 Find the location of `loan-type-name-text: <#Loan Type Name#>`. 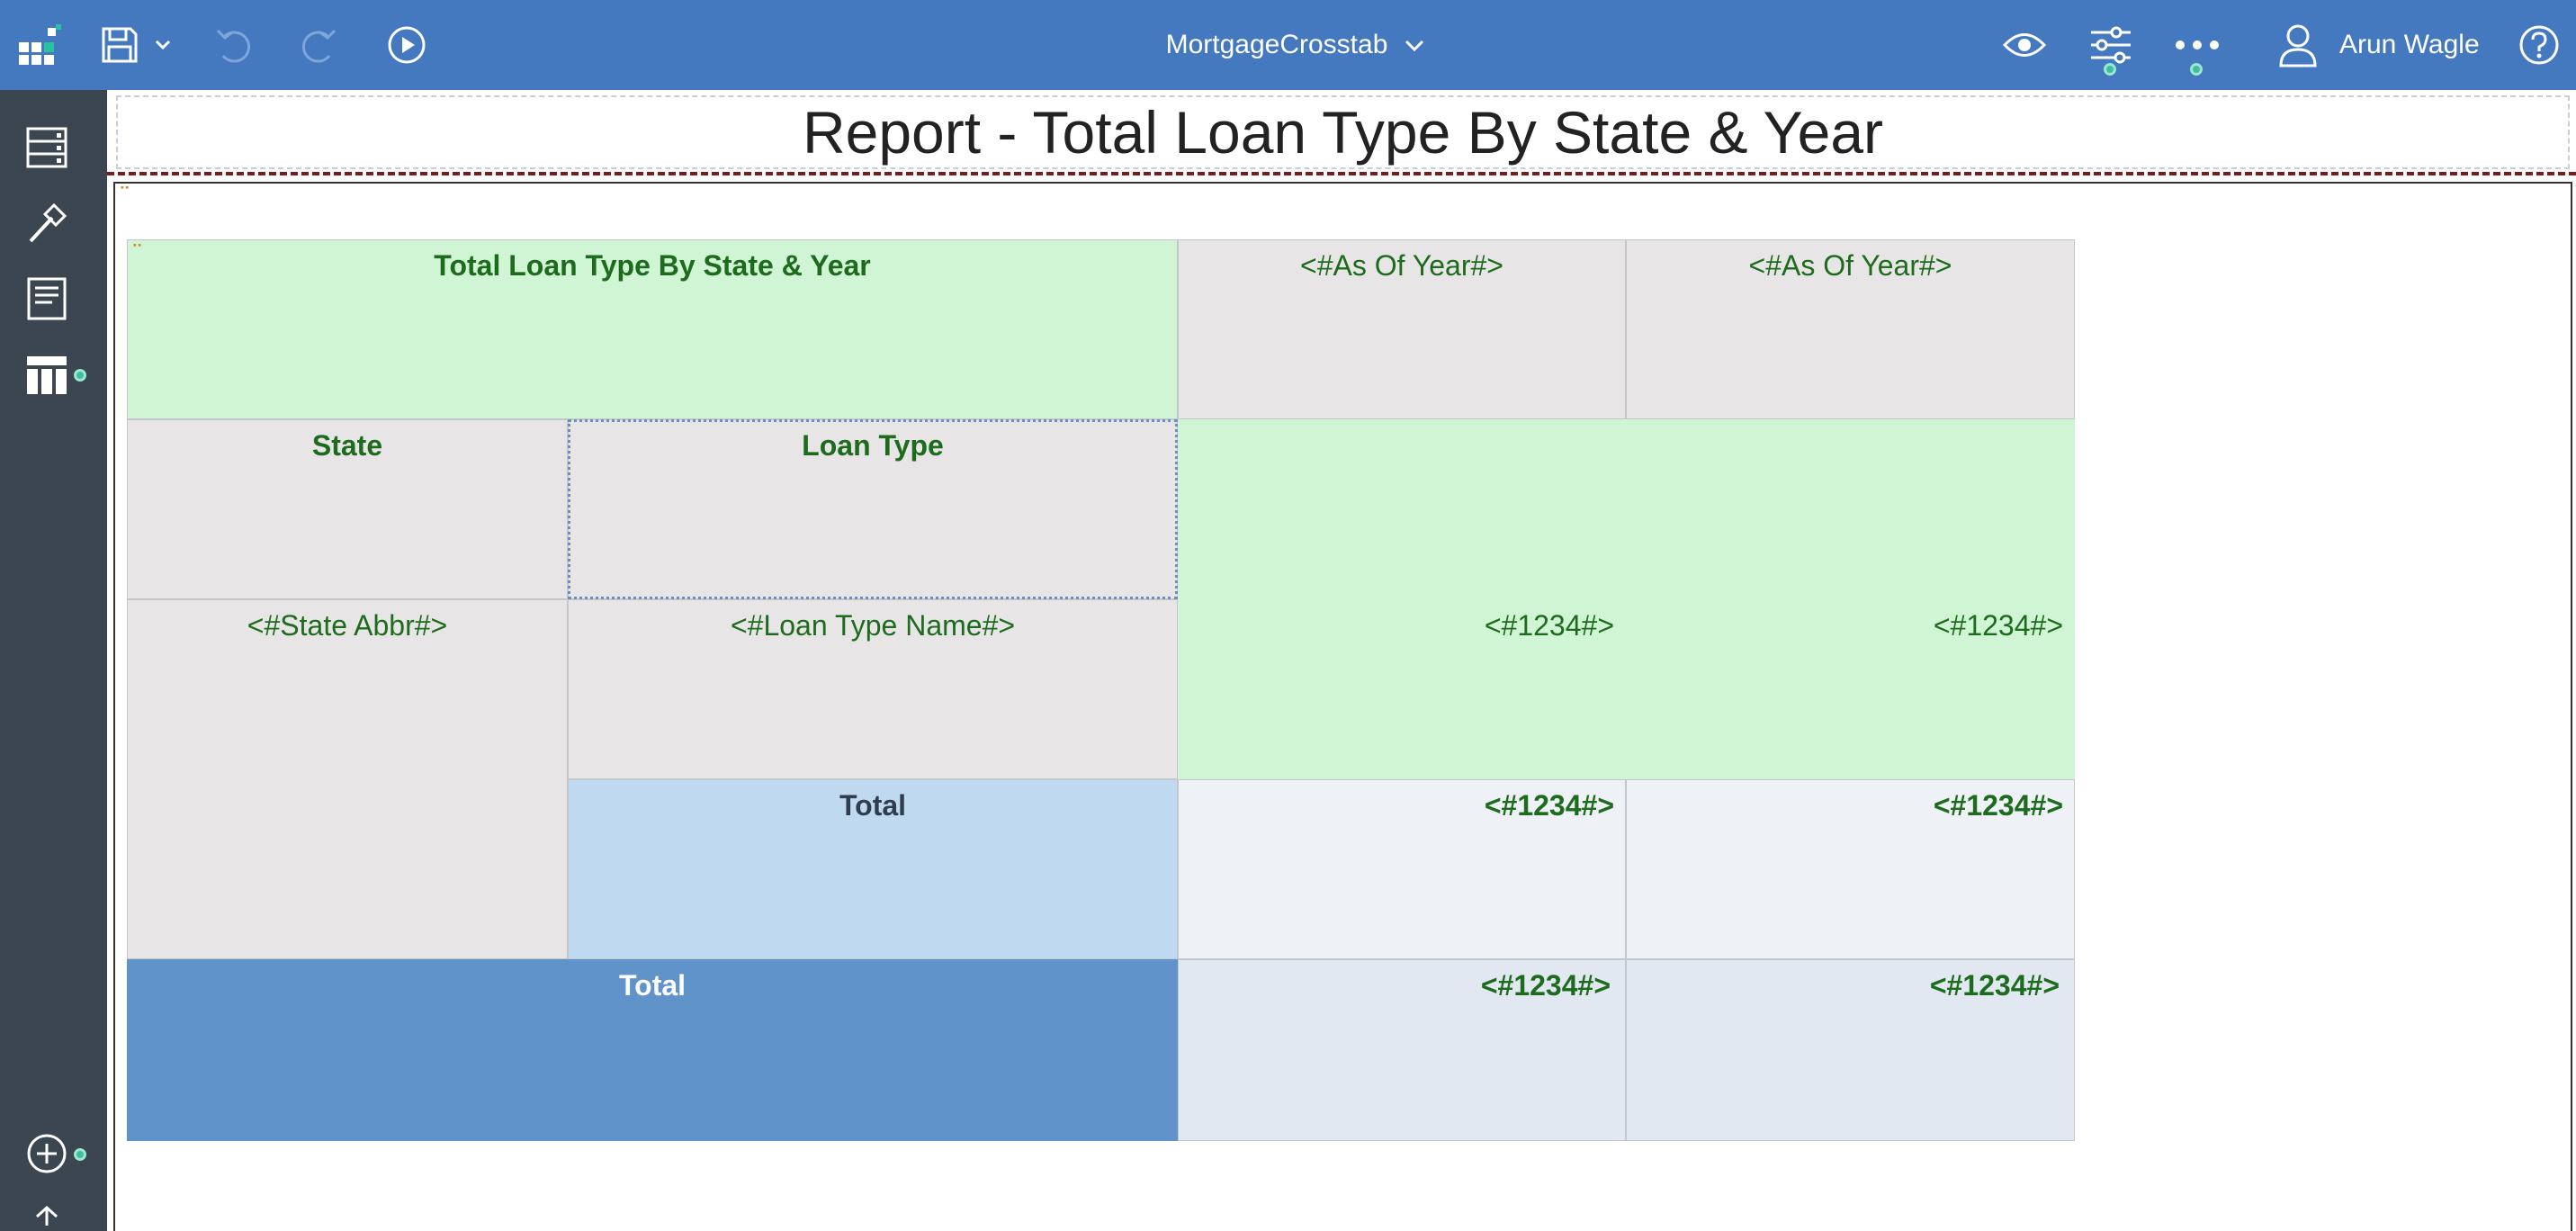

loan-type-name-text: <#Loan Type Name#> is located at coordinates (873, 625).